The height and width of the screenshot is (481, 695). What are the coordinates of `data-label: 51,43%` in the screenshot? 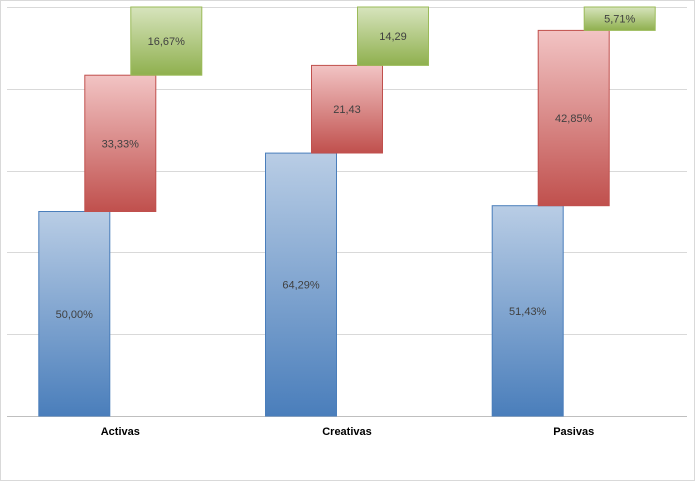 It's located at (528, 312).